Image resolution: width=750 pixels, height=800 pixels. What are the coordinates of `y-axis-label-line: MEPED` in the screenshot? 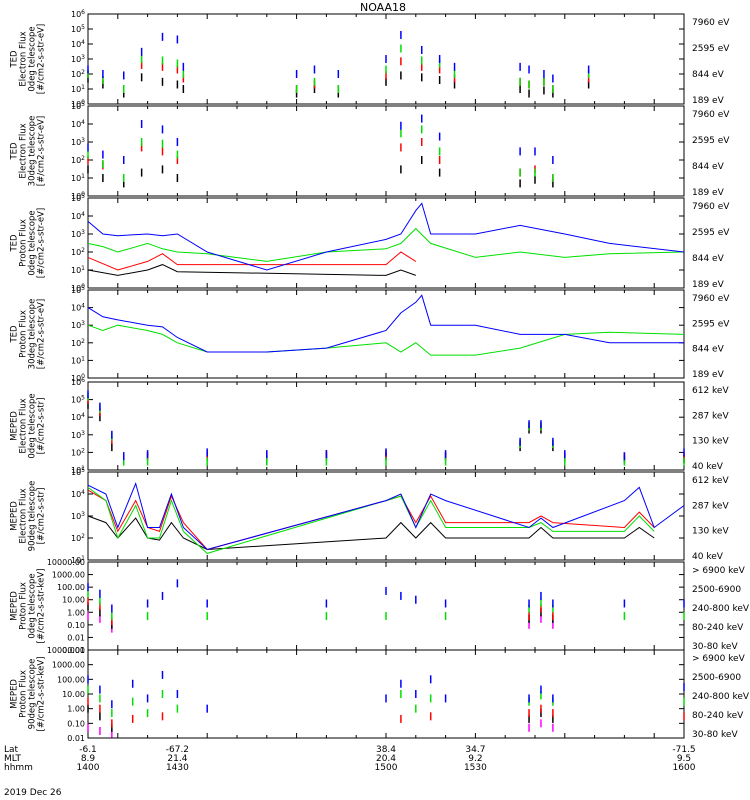 It's located at (15, 694).